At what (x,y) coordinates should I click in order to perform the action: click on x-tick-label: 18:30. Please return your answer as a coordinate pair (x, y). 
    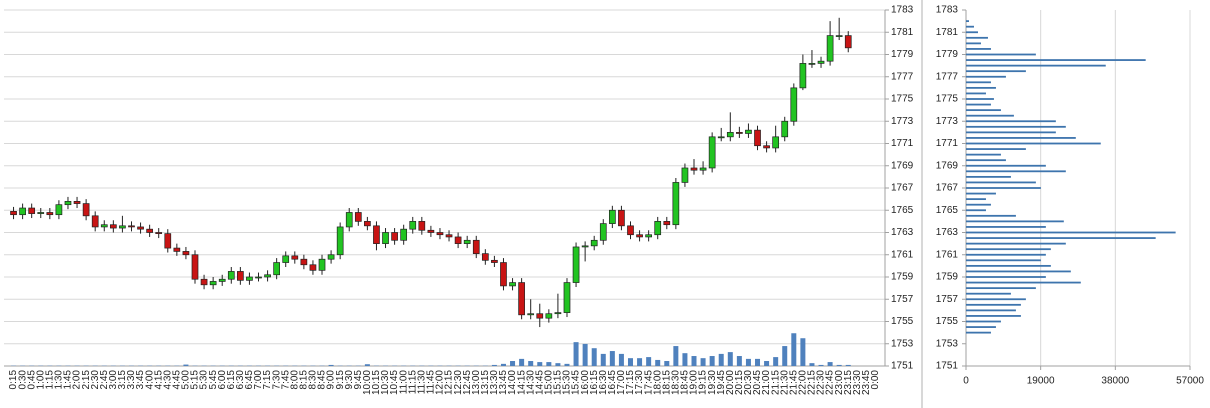
    Looking at the image, I should click on (676, 382).